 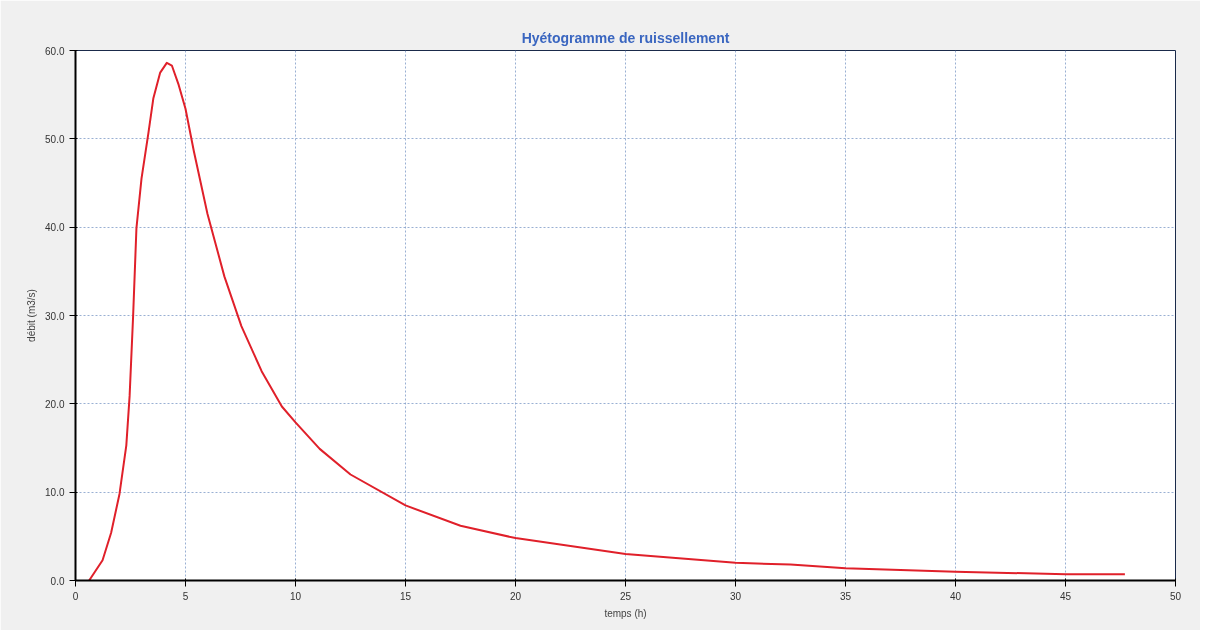 What do you see at coordinates (55, 139) in the screenshot?
I see `y-tick-label: 50.0` at bounding box center [55, 139].